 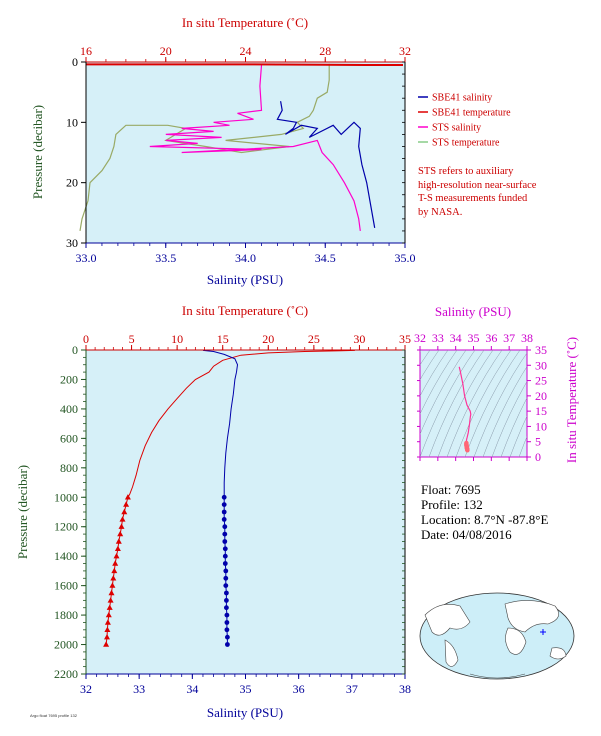 I want to click on legend-label: STS temperature, so click(x=466, y=143).